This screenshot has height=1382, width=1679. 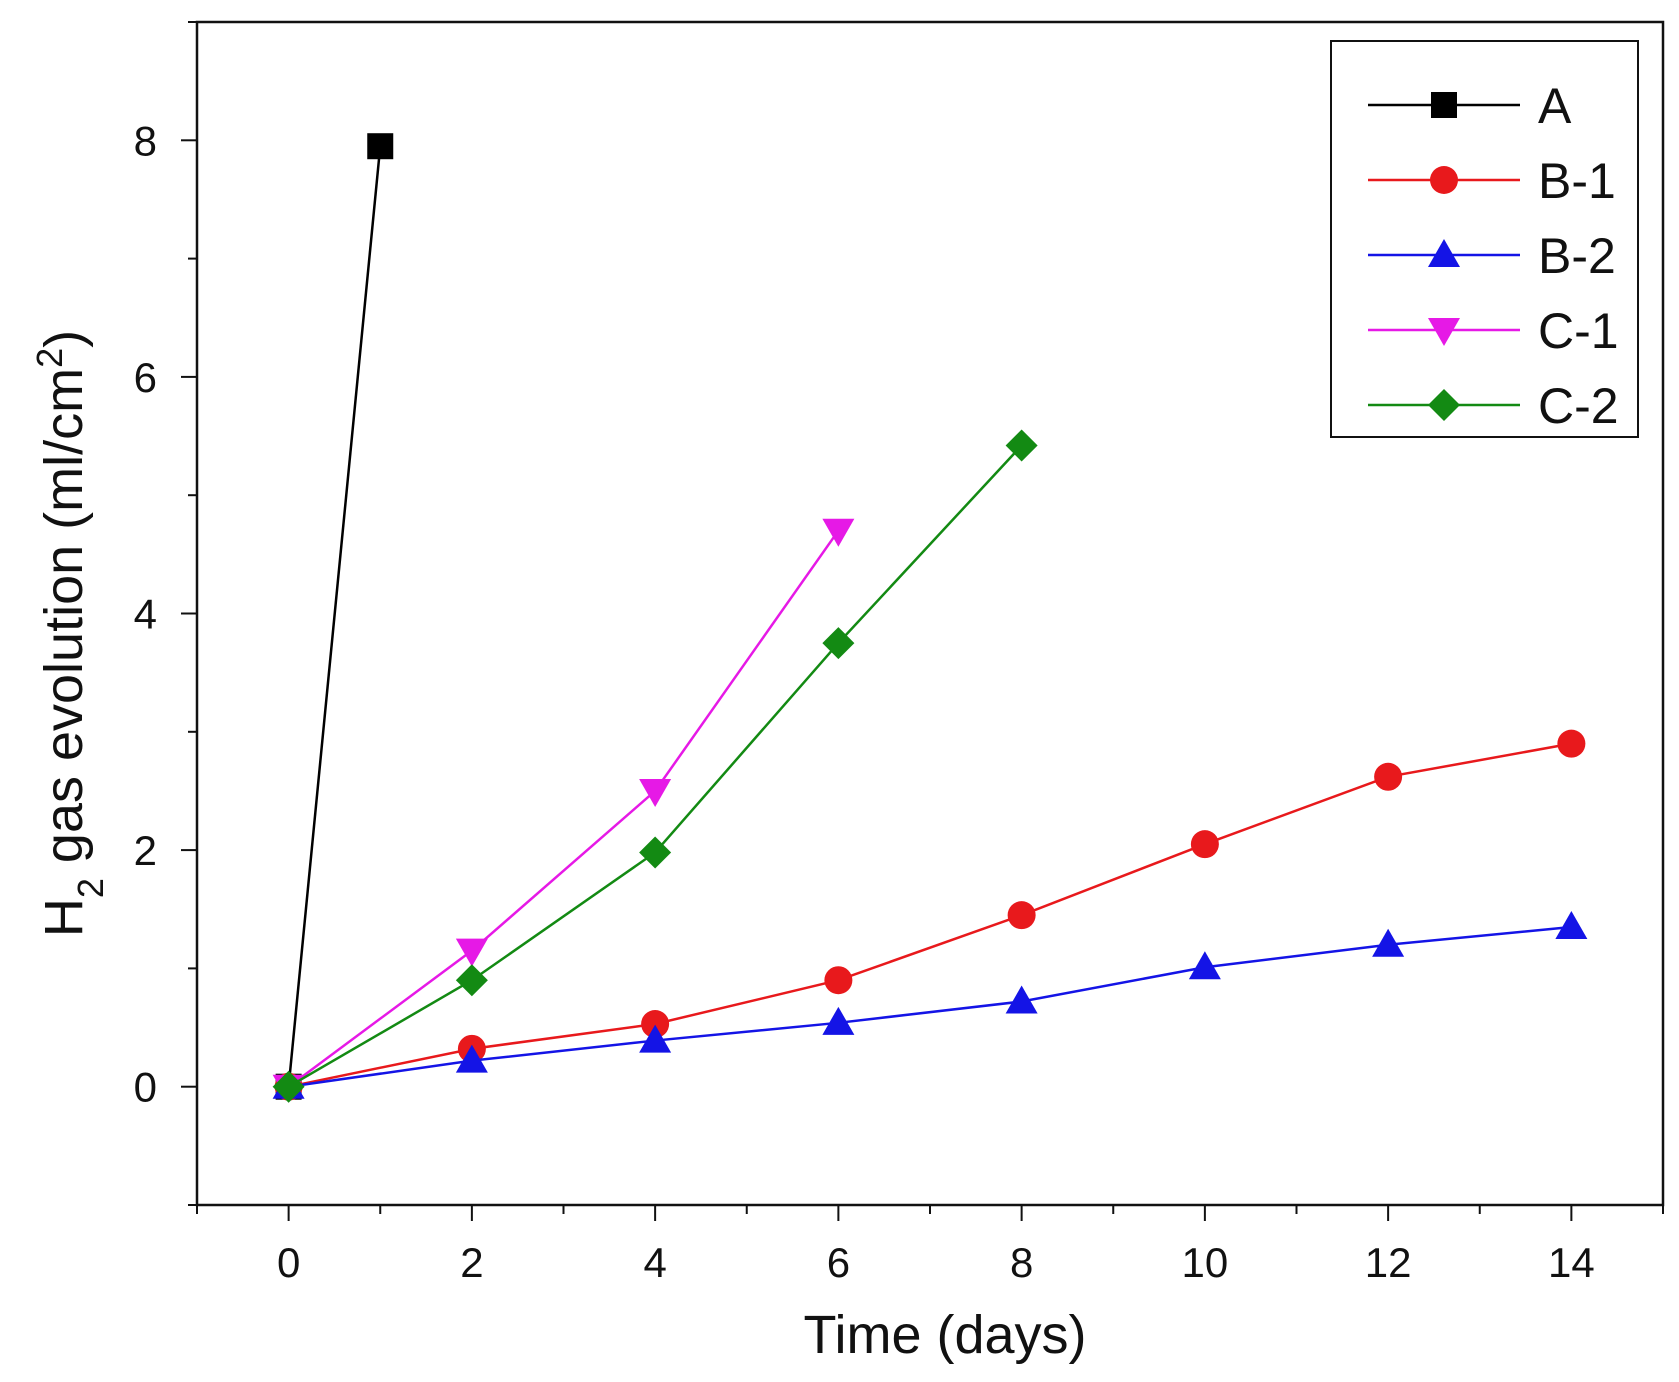 What do you see at coordinates (1571, 1262) in the screenshot?
I see `x-tick-label: 14` at bounding box center [1571, 1262].